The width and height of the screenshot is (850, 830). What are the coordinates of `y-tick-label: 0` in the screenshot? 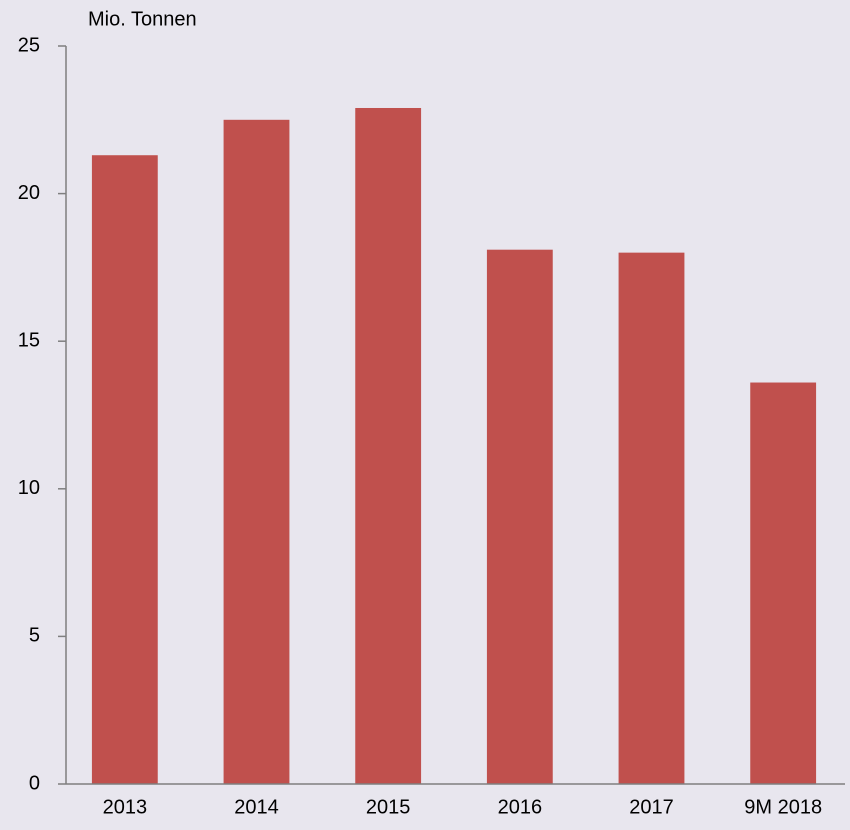 It's located at (34, 783).